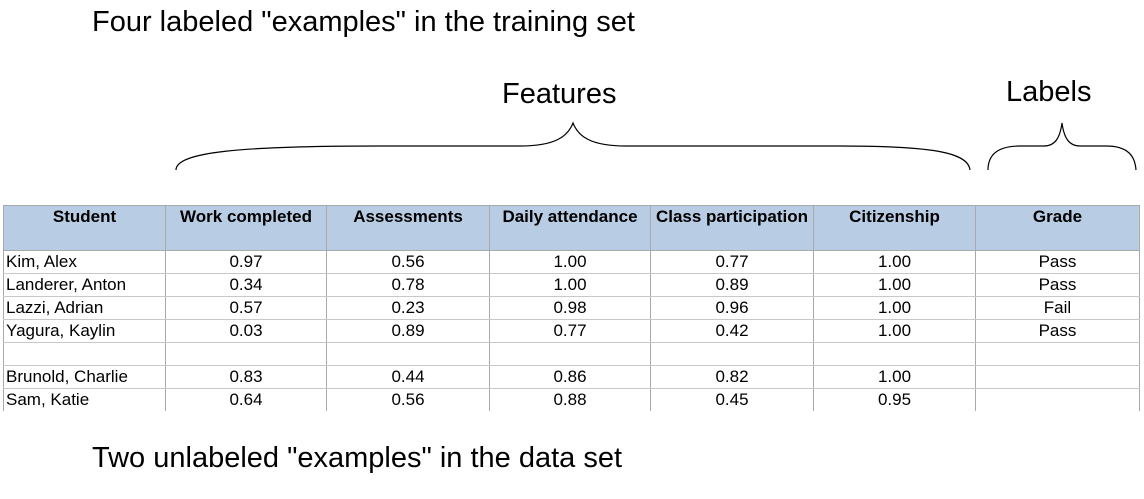  I want to click on table-row: Kim, Alex 0.97 0.56 1.00 0.77 1.00 Pass, so click(571, 262).